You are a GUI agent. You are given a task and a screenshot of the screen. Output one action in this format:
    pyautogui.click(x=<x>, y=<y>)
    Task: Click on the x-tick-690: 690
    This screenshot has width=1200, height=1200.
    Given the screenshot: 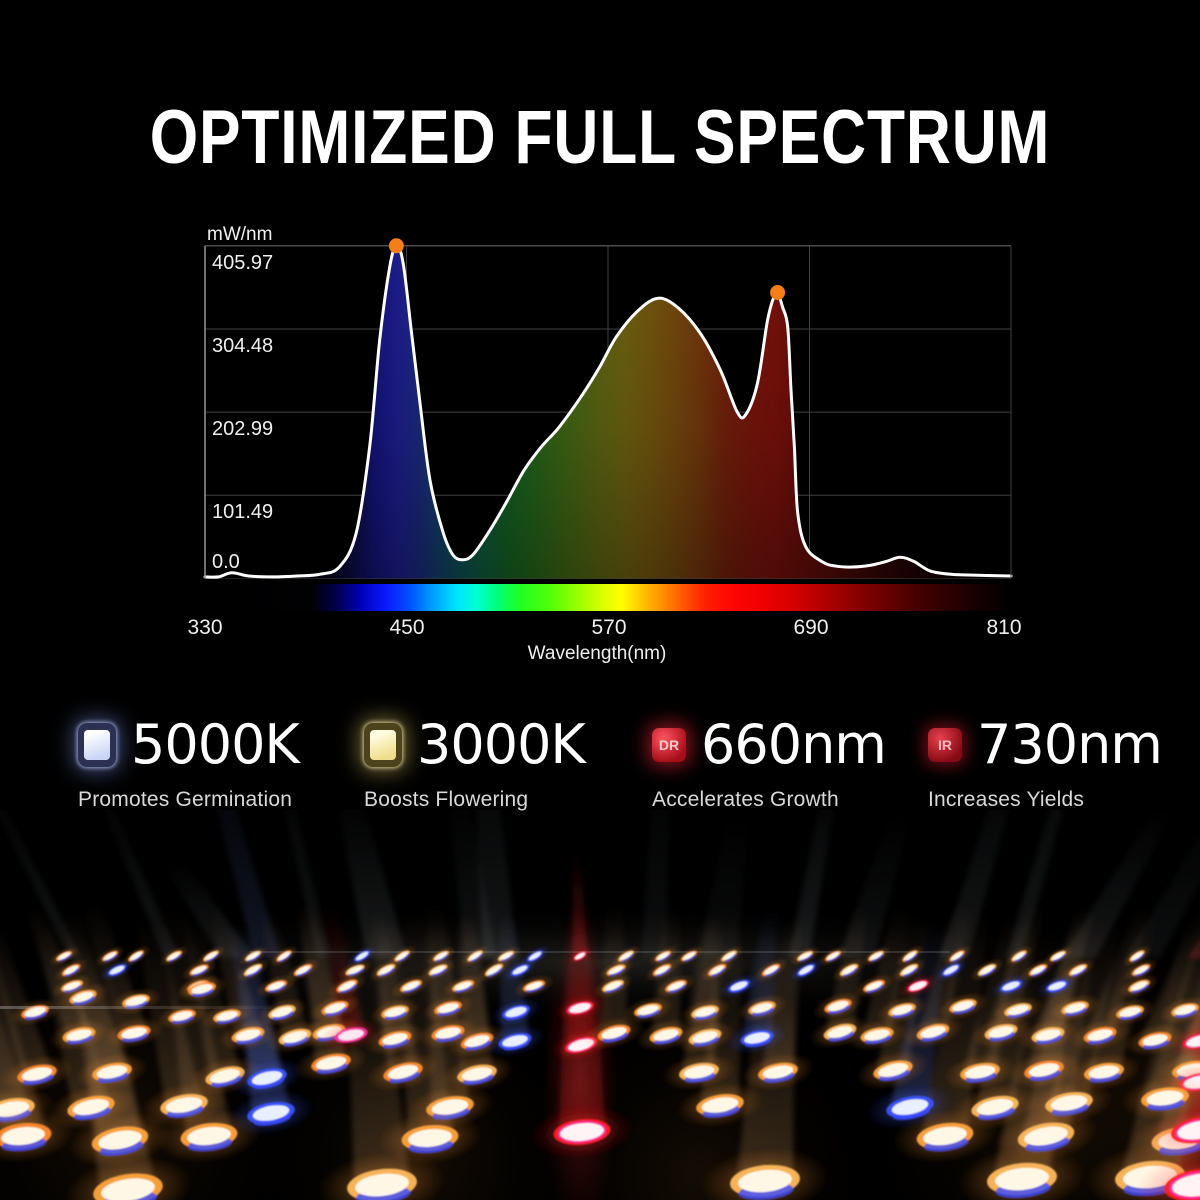 What is the action you would take?
    pyautogui.click(x=811, y=627)
    